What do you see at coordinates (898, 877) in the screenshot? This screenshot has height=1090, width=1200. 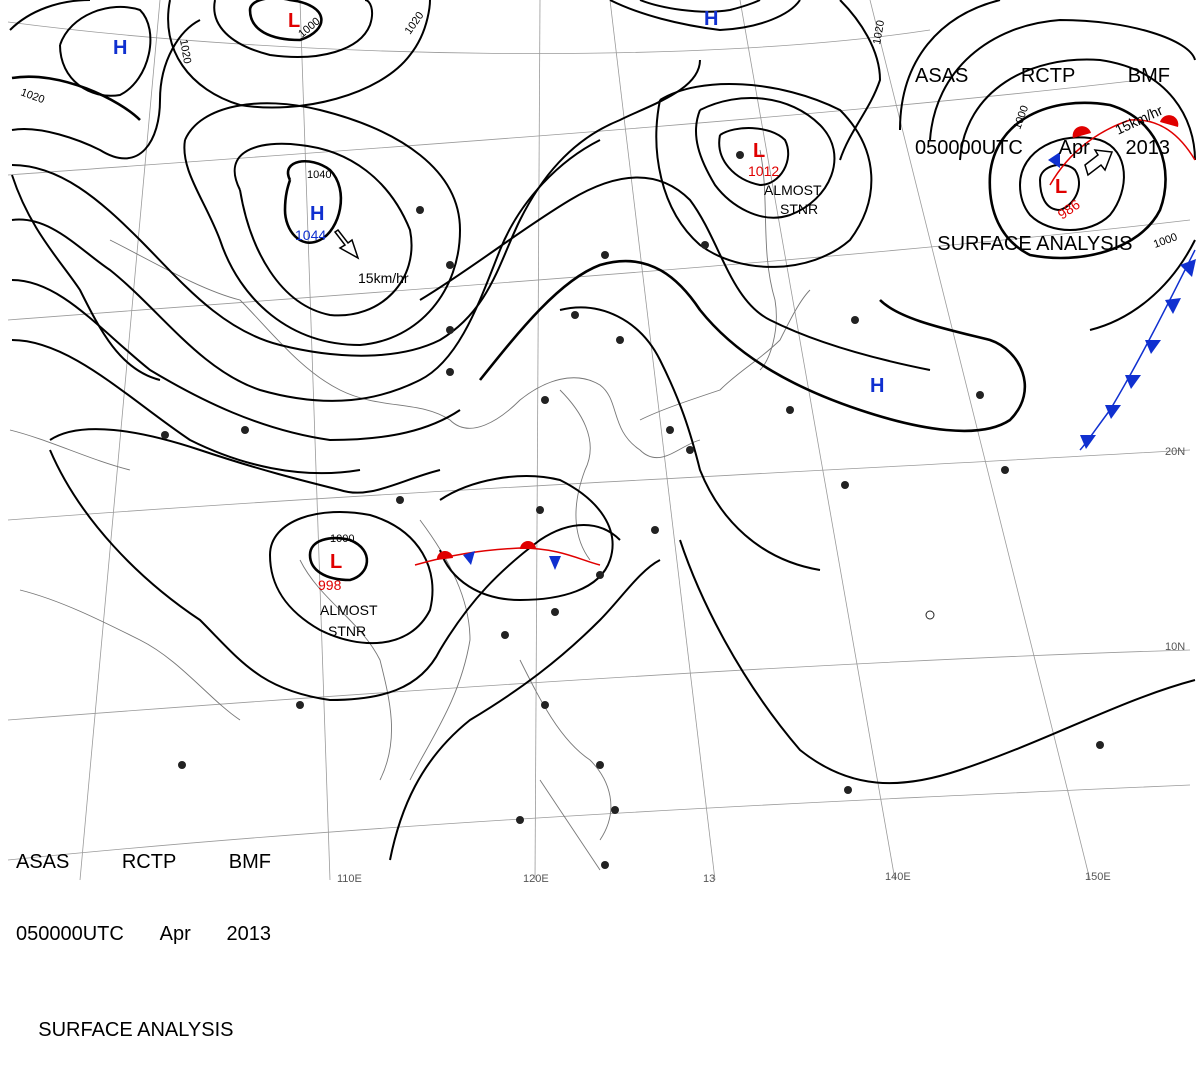 I see `lon-label: 140E` at bounding box center [898, 877].